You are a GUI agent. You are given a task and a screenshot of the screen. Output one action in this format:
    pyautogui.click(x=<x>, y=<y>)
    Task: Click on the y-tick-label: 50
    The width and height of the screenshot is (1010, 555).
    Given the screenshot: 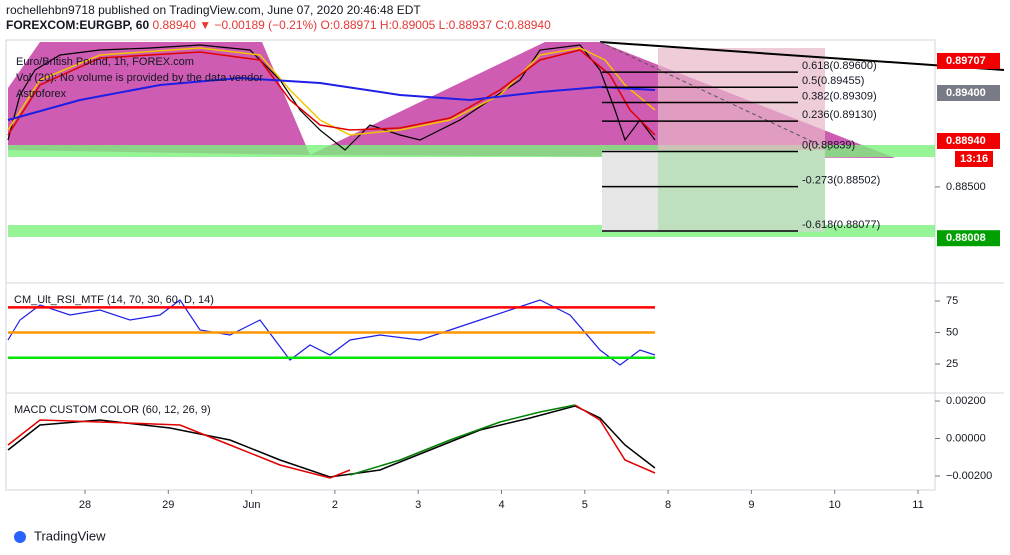 What is the action you would take?
    pyautogui.click(x=952, y=332)
    